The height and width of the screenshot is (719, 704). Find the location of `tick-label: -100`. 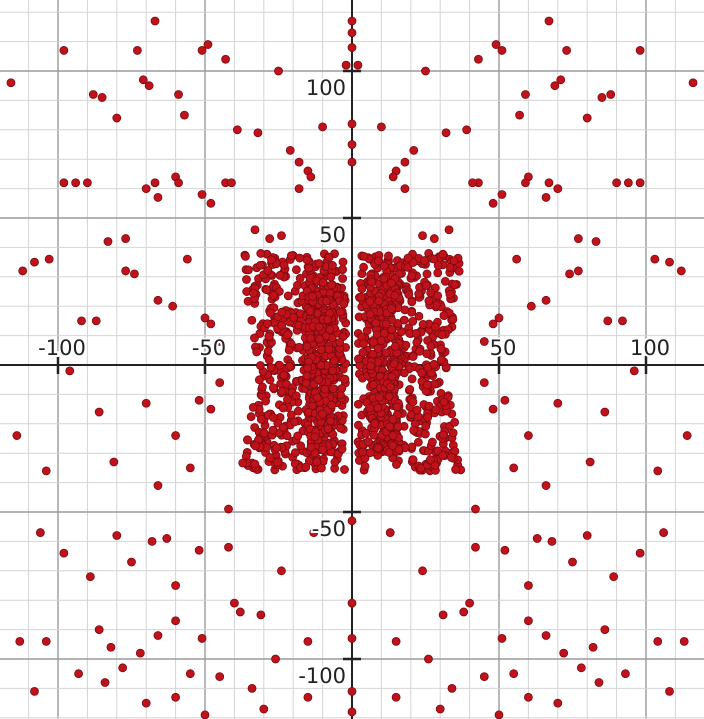

tick-label: -100 is located at coordinates (62, 348).